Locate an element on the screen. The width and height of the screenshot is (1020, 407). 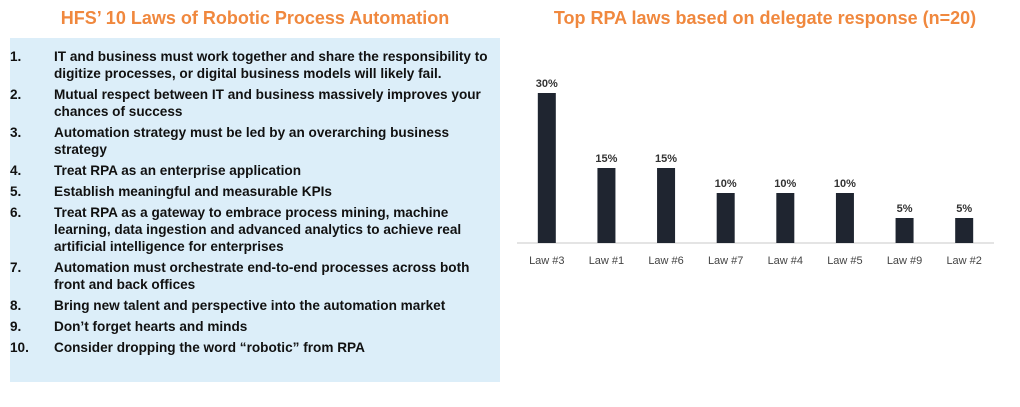
law-number: 5. is located at coordinates (16, 191).